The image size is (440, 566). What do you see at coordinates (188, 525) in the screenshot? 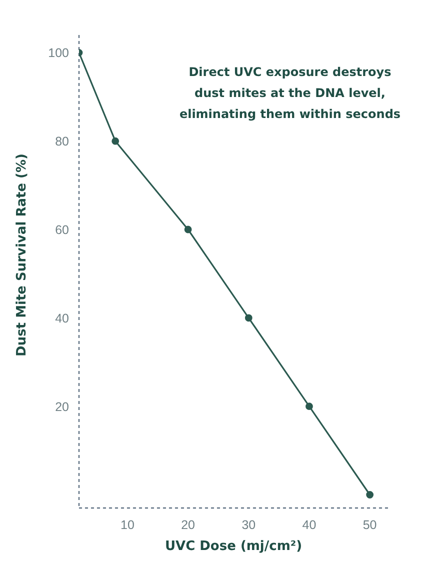
I see `x-tick-label: 20` at bounding box center [188, 525].